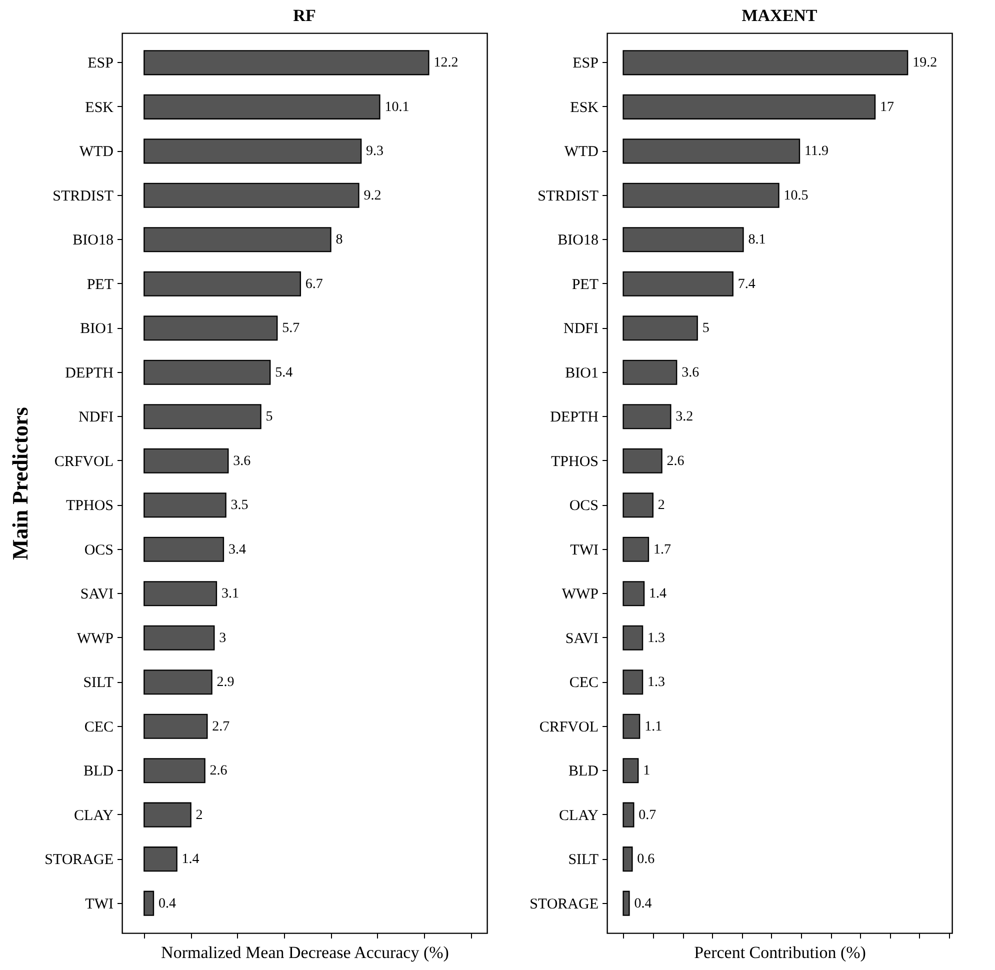 This screenshot has height=970, width=995. Describe the element at coordinates (446, 63) in the screenshot. I see `data-label: 12.2` at that location.